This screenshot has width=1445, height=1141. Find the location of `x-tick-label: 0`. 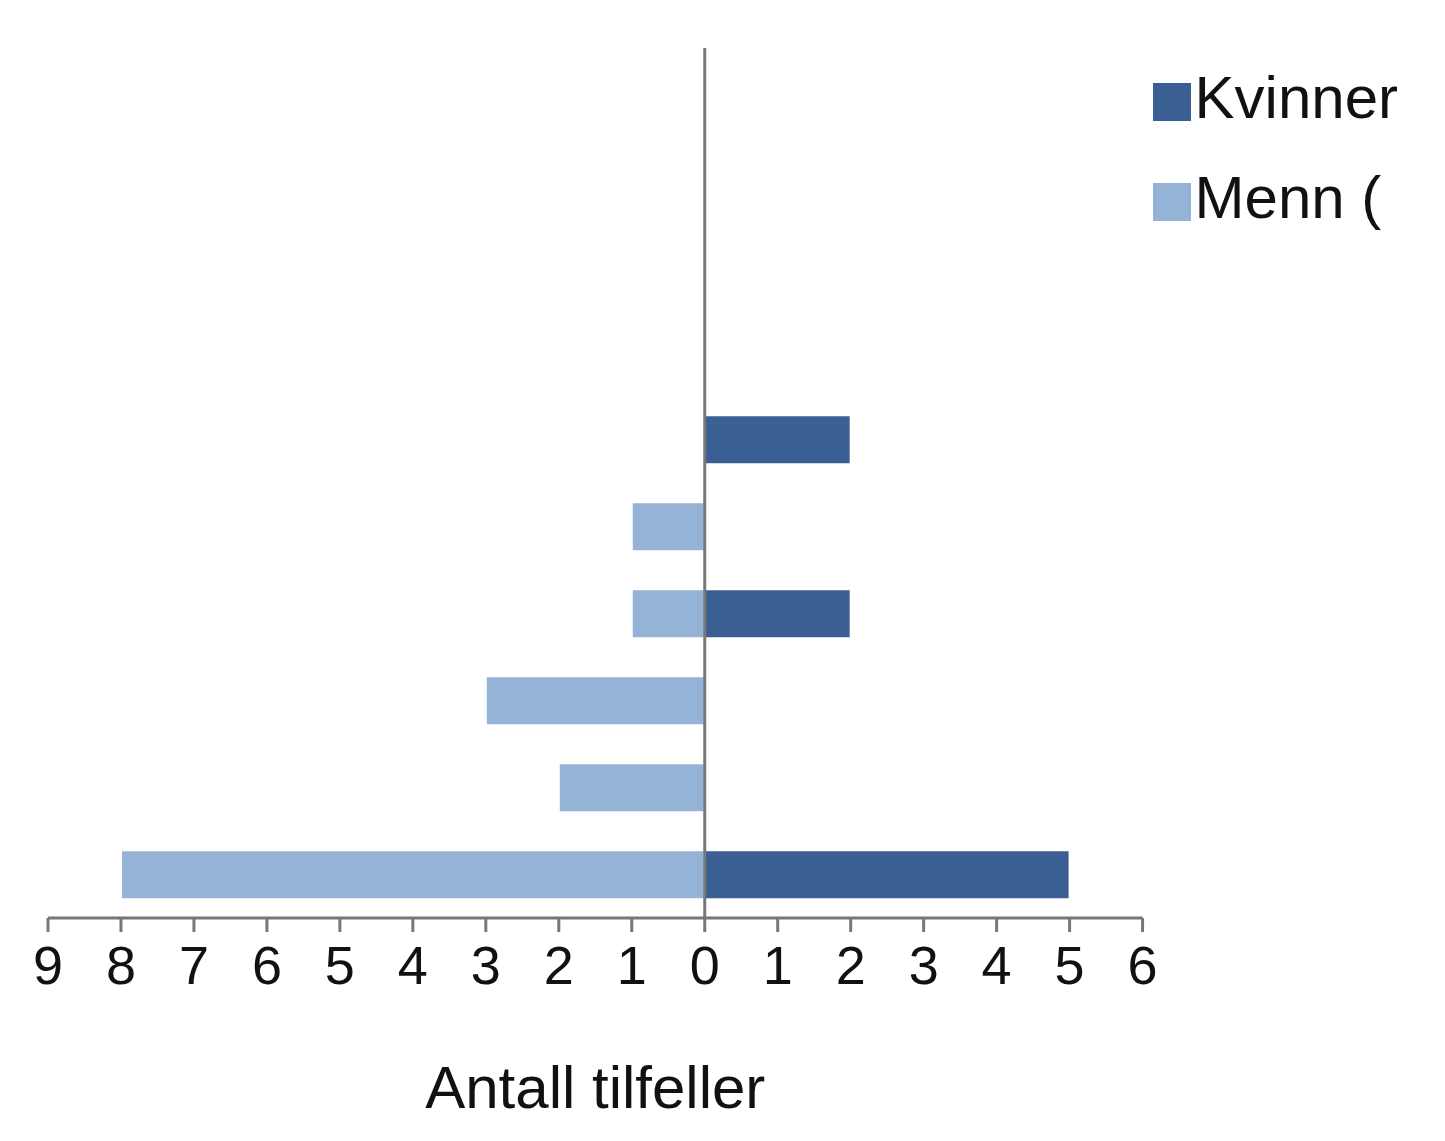

x-tick-label: 0 is located at coordinates (704, 965).